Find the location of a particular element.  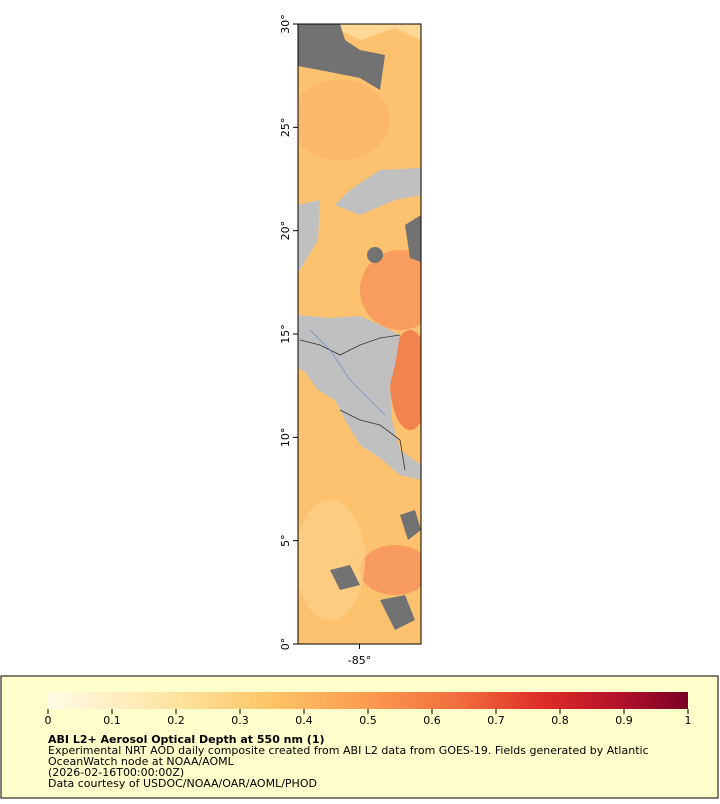

colorbar-tick-label: 0.9 is located at coordinates (624, 720).